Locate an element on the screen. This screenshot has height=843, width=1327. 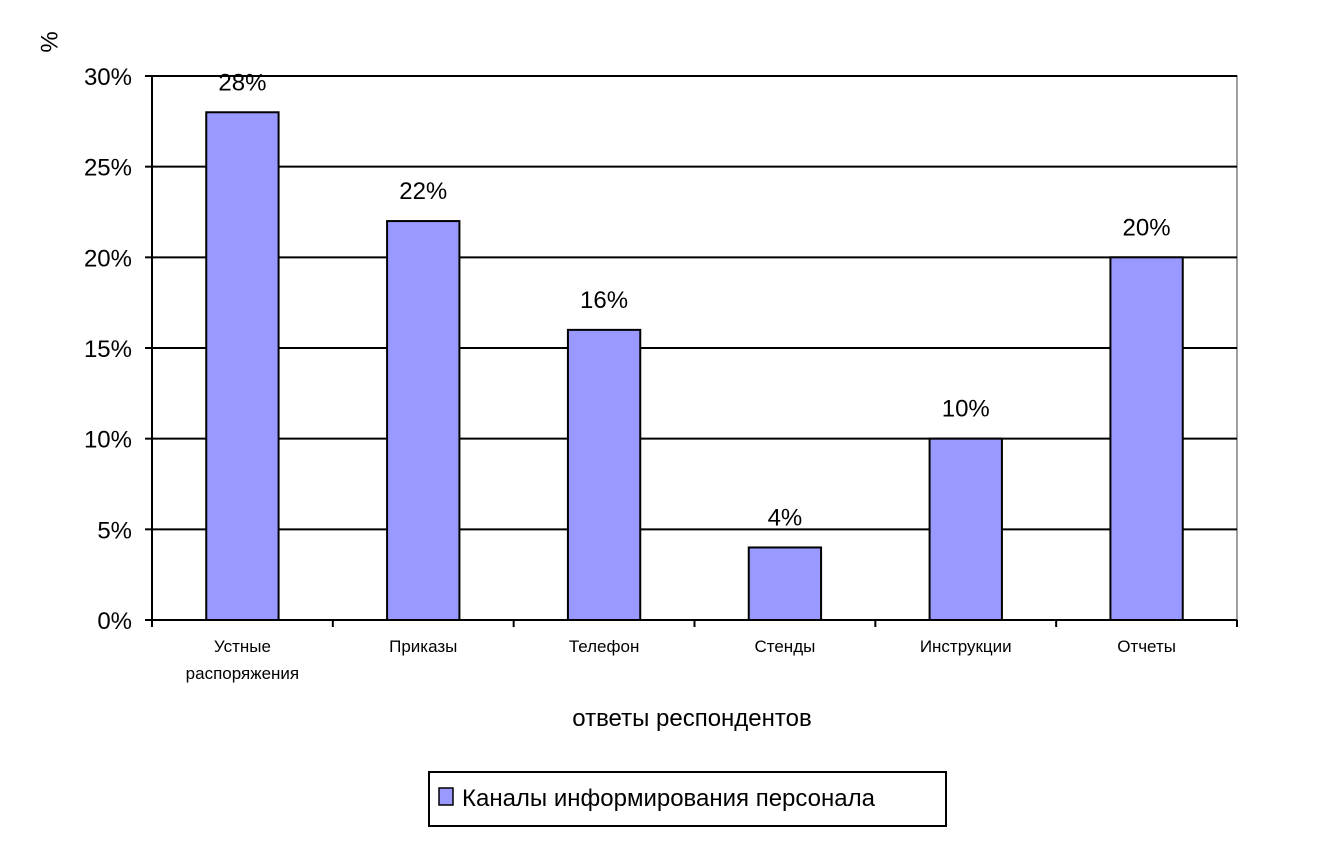
x-tick-label-line: Инструкции is located at coordinates (966, 646).